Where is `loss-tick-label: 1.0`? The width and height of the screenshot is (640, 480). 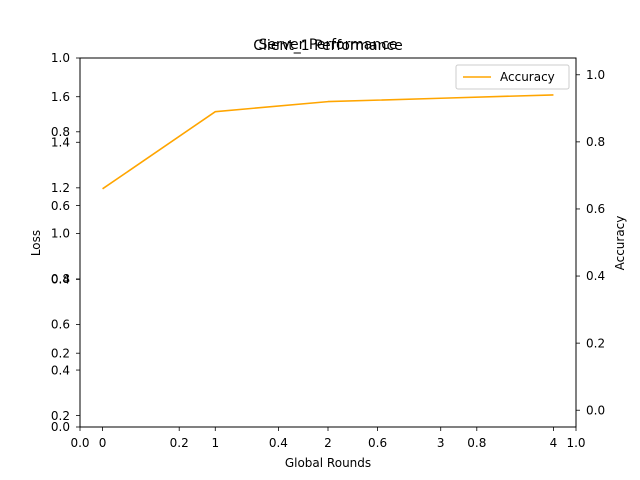
loss-tick-label: 1.0 is located at coordinates (60, 234).